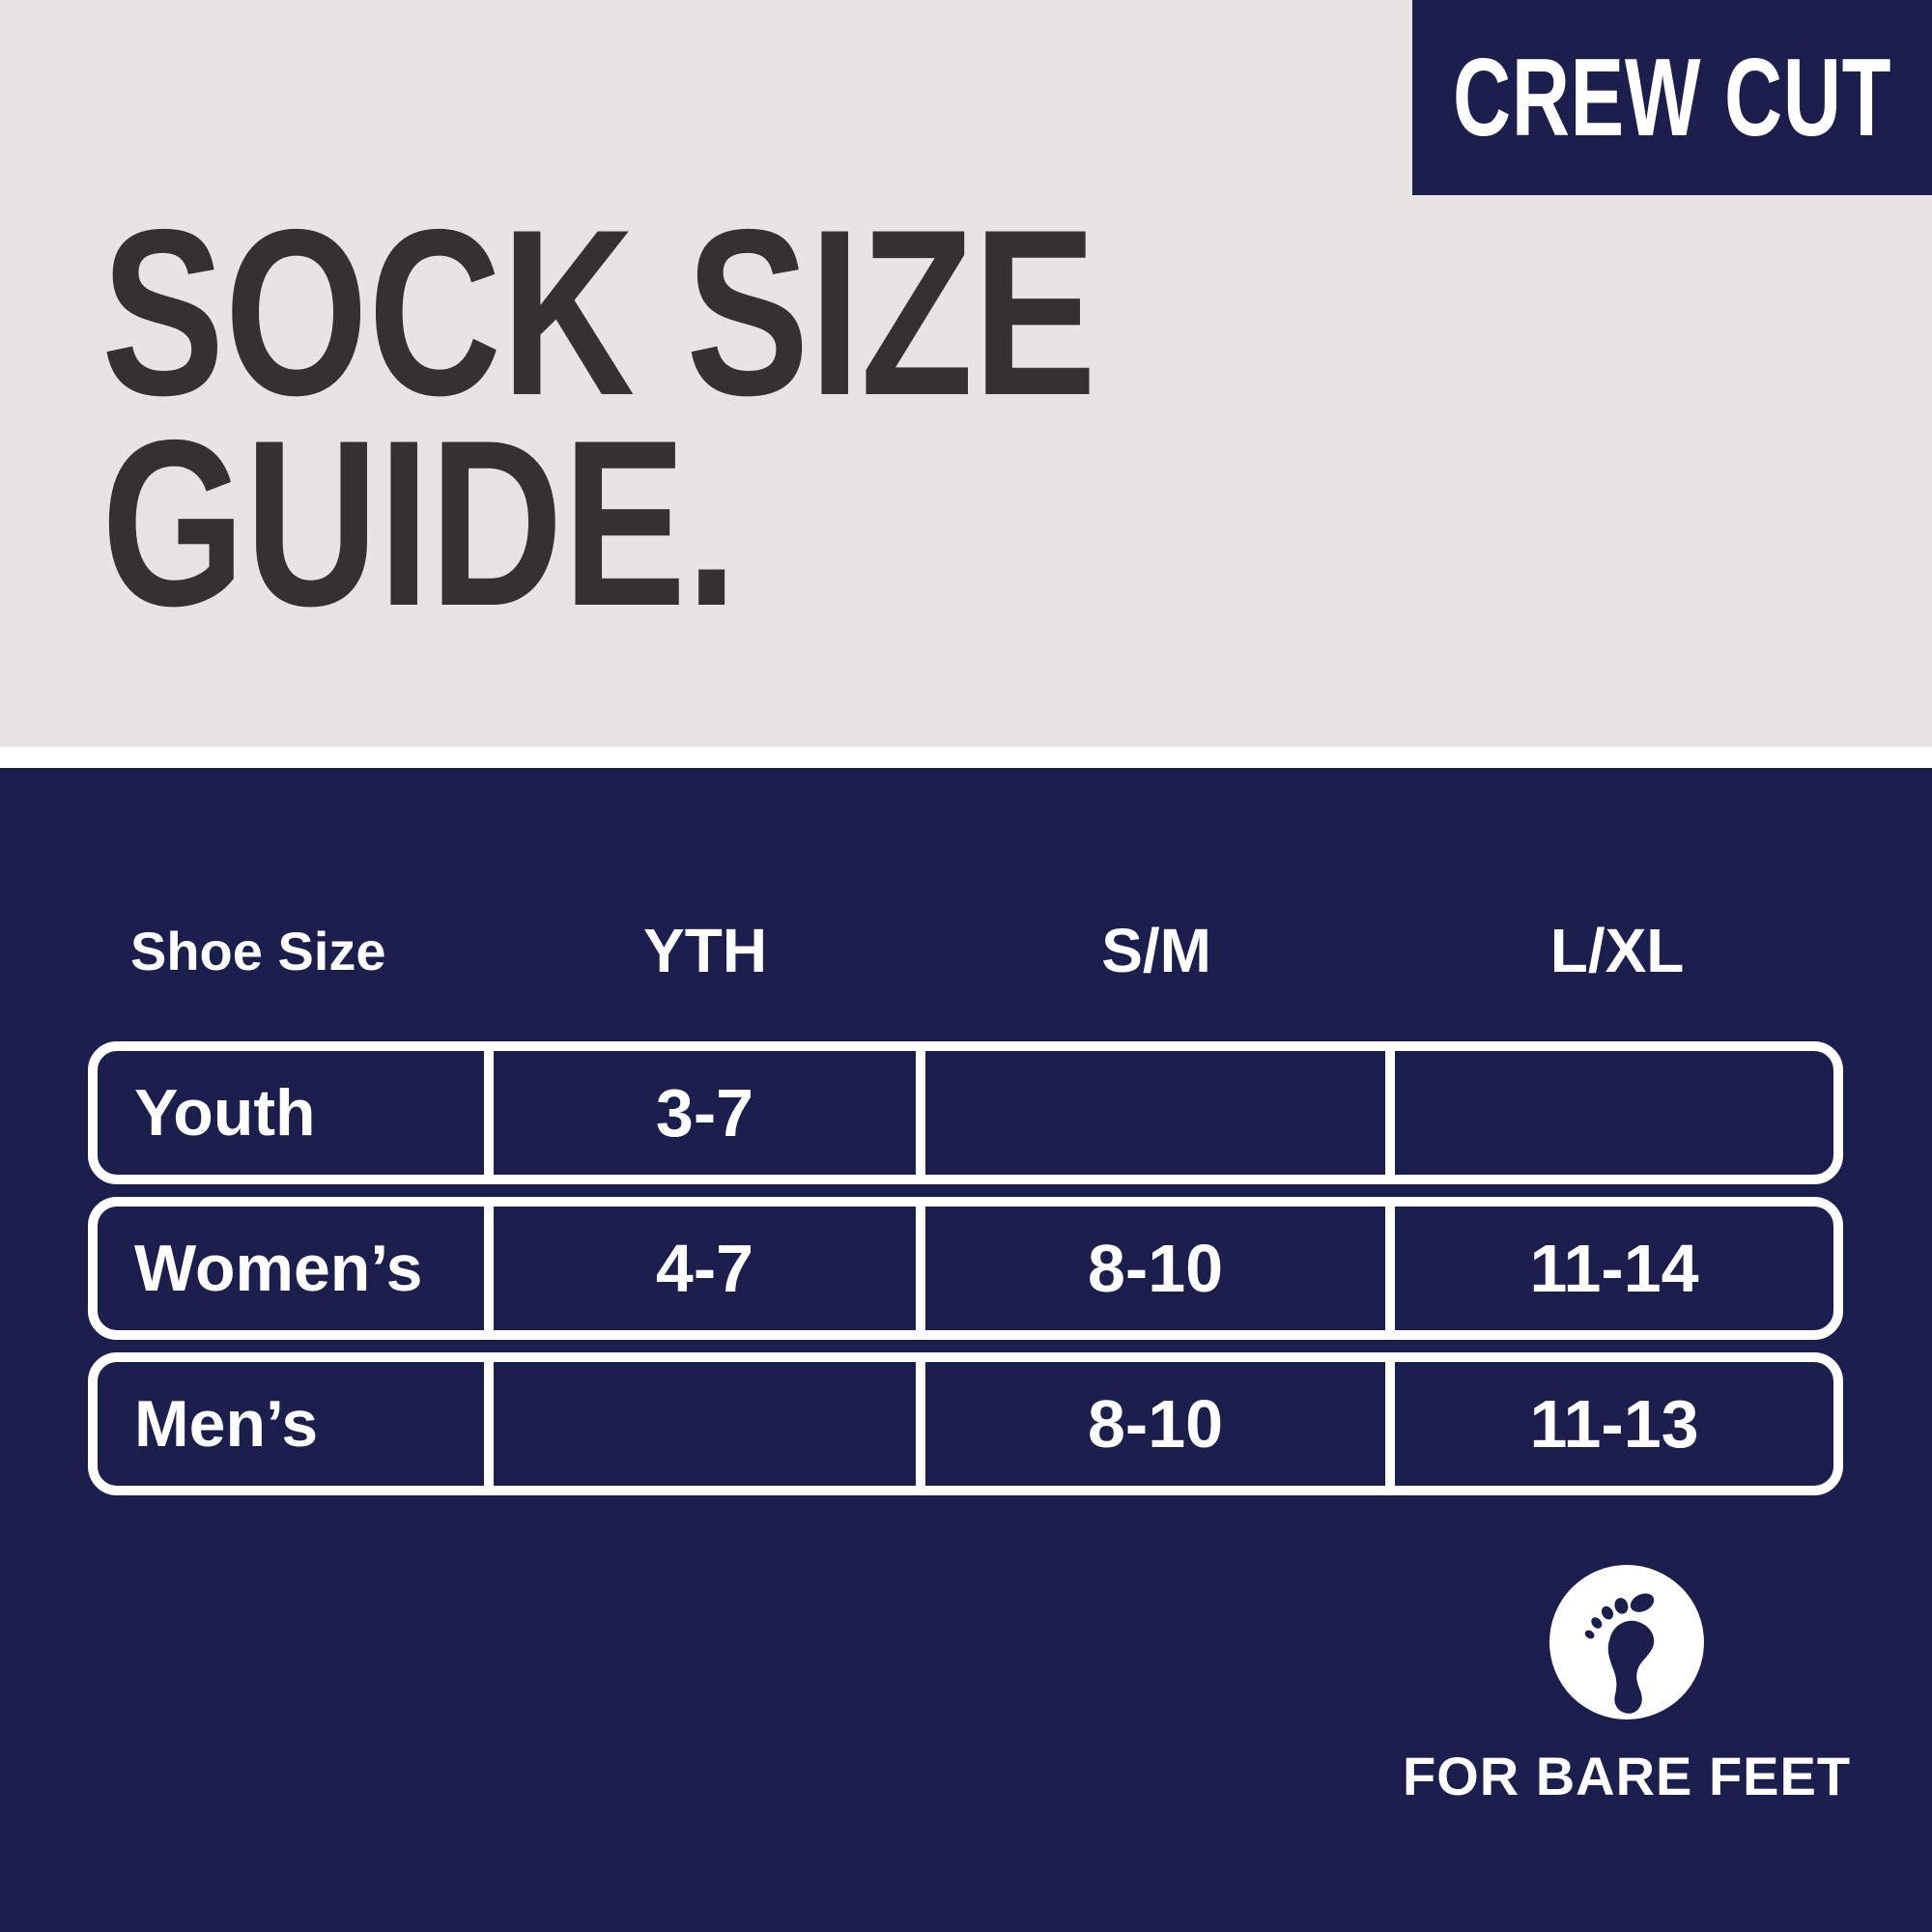 Image resolution: width=1932 pixels, height=1932 pixels. Describe the element at coordinates (705, 950) in the screenshot. I see `header-yth: YTH` at that location.